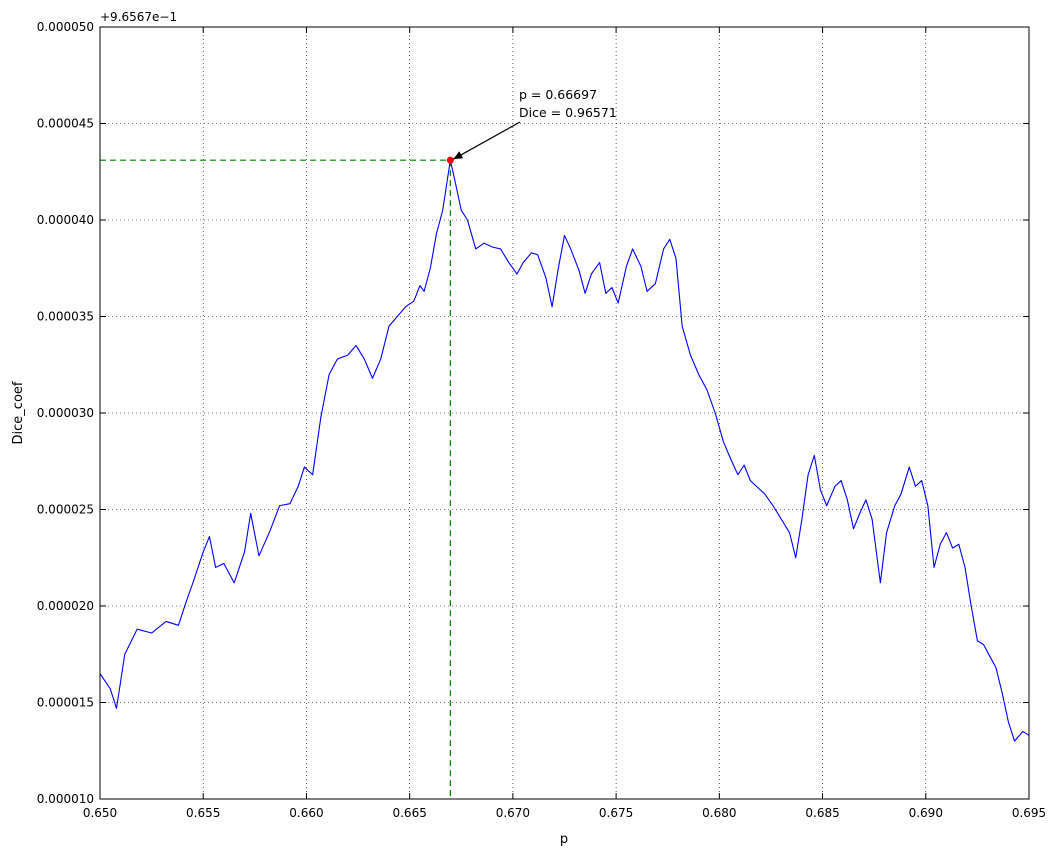 The width and height of the screenshot is (1056, 855). I want to click on y-offset-text: +9.6567e−1, so click(138, 17).